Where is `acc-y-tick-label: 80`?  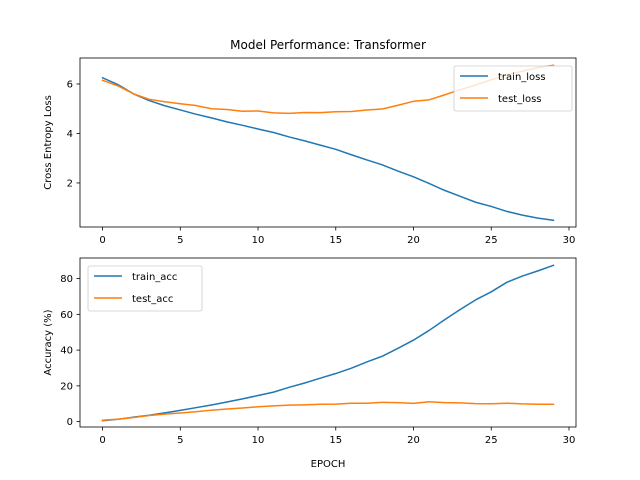 acc-y-tick-label: 80 is located at coordinates (66, 279).